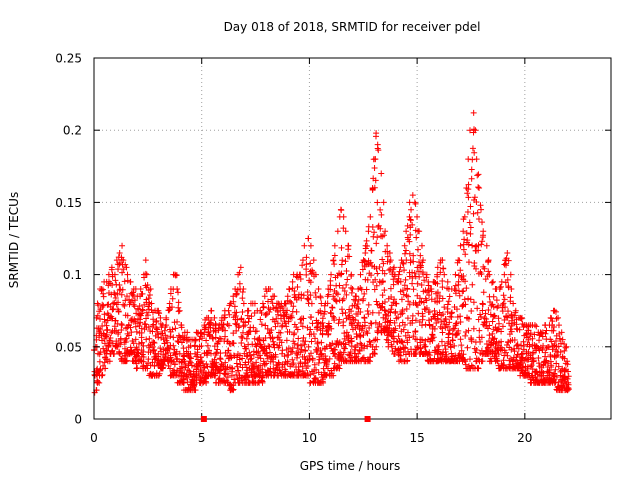 This screenshot has height=480, width=640. Describe the element at coordinates (68, 347) in the screenshot. I see `y-tick-label: 0.05` at that location.